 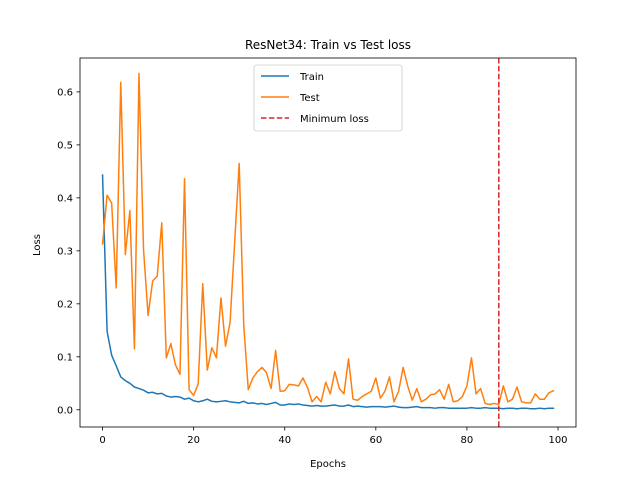 I want to click on y-axis-label: Loss, so click(x=37, y=245).